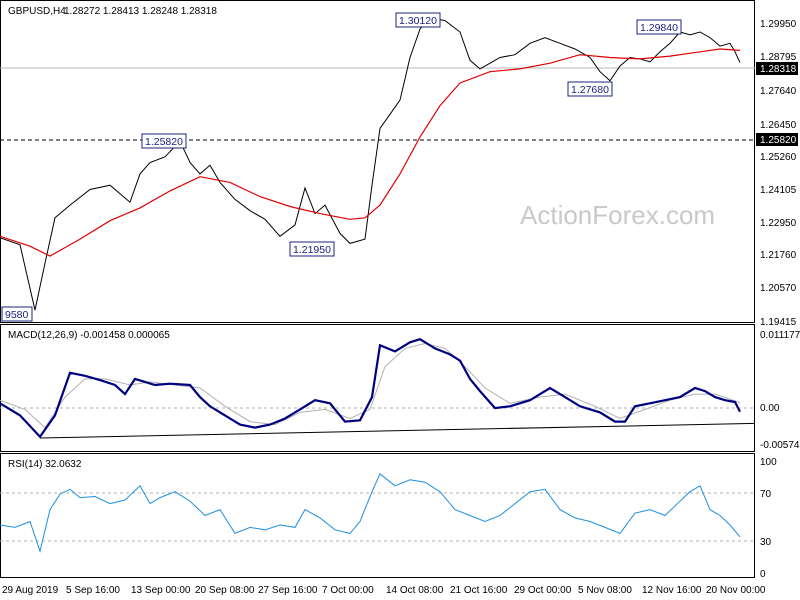 The height and width of the screenshot is (600, 800). What do you see at coordinates (766, 494) in the screenshot?
I see `rsi-tick: 70` at bounding box center [766, 494].